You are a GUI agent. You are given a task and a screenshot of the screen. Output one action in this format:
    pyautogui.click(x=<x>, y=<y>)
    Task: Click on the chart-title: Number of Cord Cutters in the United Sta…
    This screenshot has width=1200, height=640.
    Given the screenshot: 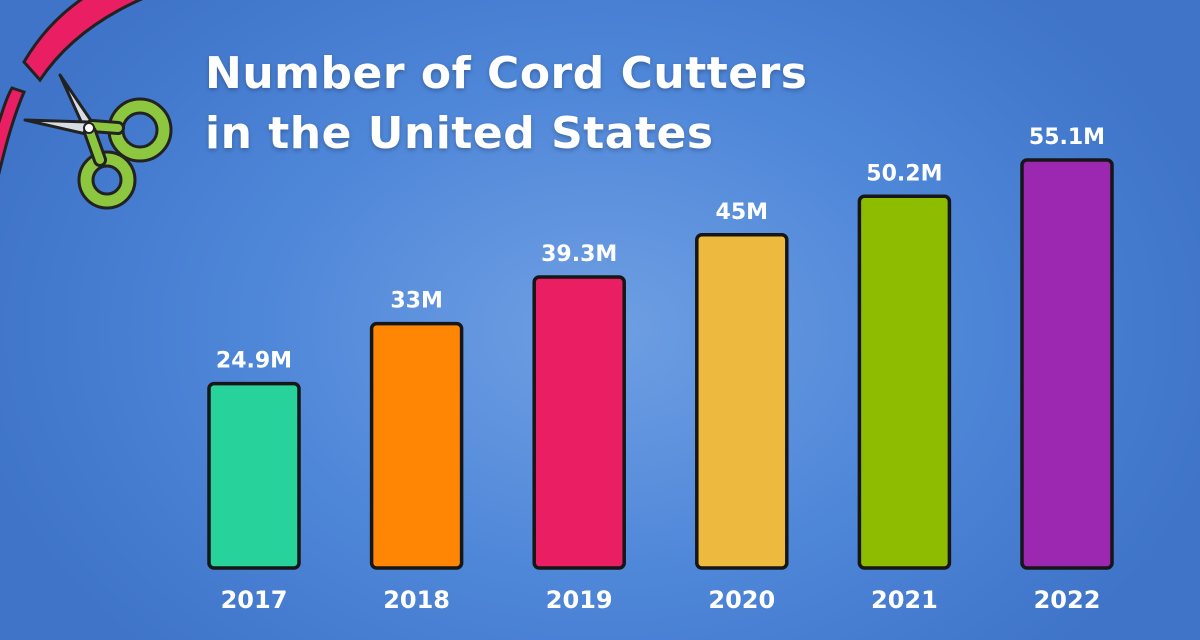 What is the action you would take?
    pyautogui.click(x=565, y=104)
    